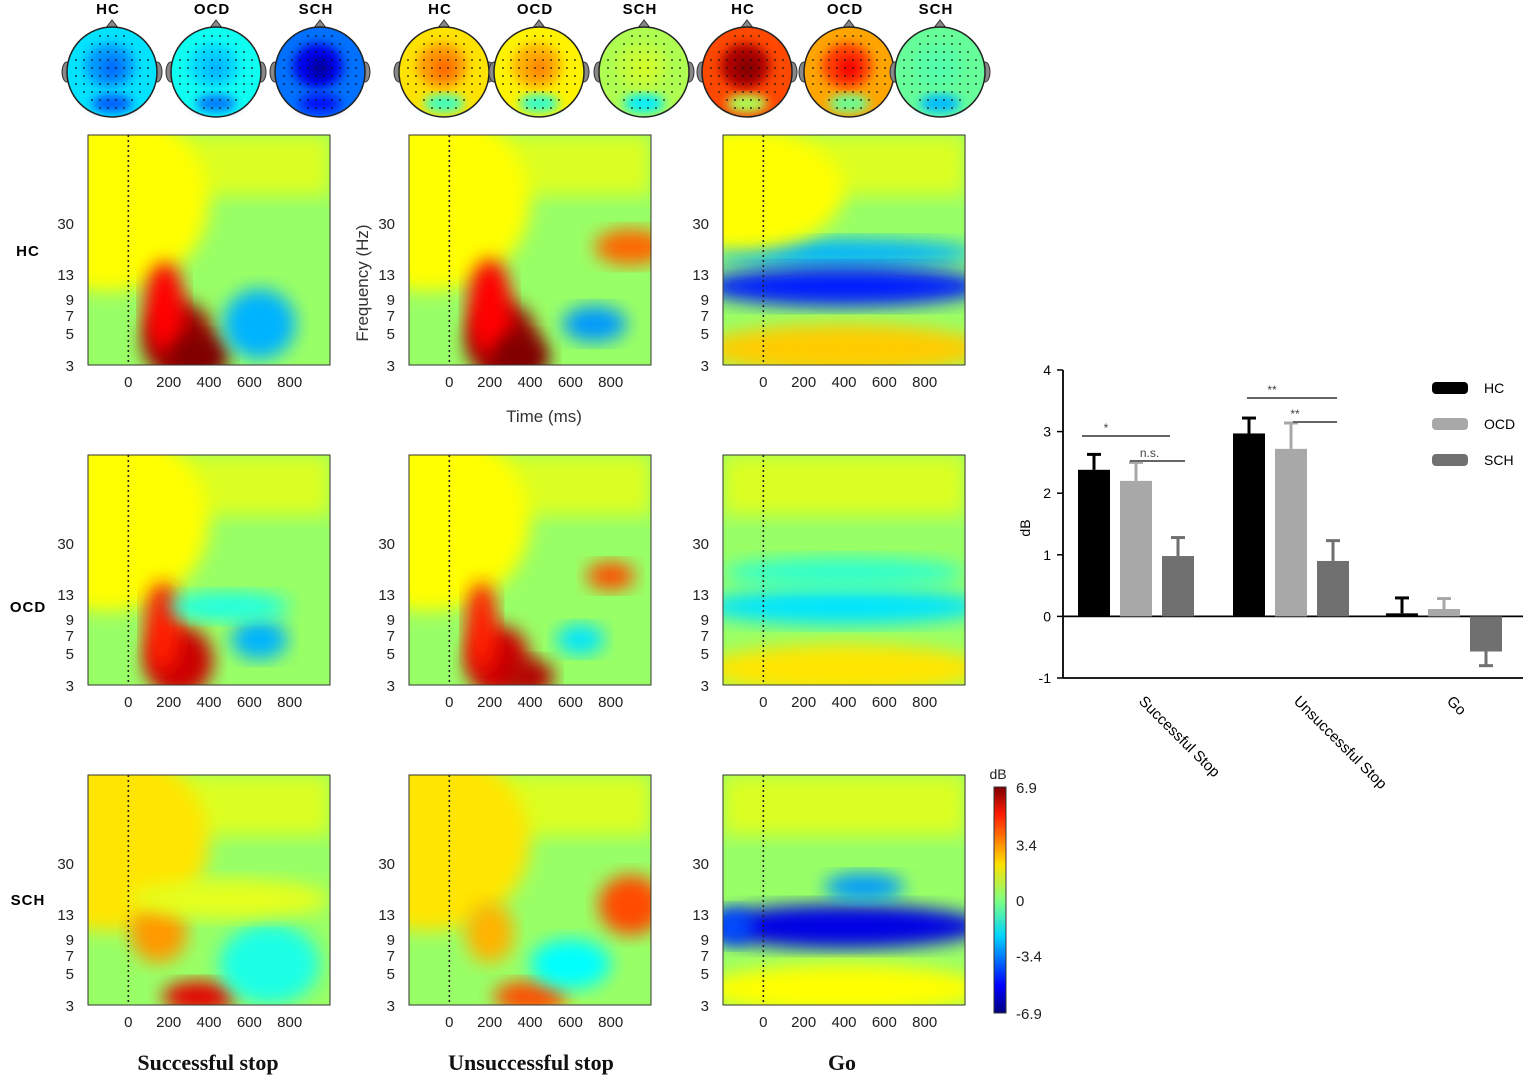 The image size is (1535, 1078). What do you see at coordinates (1045, 678) in the screenshot?
I see `bar-y-tick-label: -1` at bounding box center [1045, 678].